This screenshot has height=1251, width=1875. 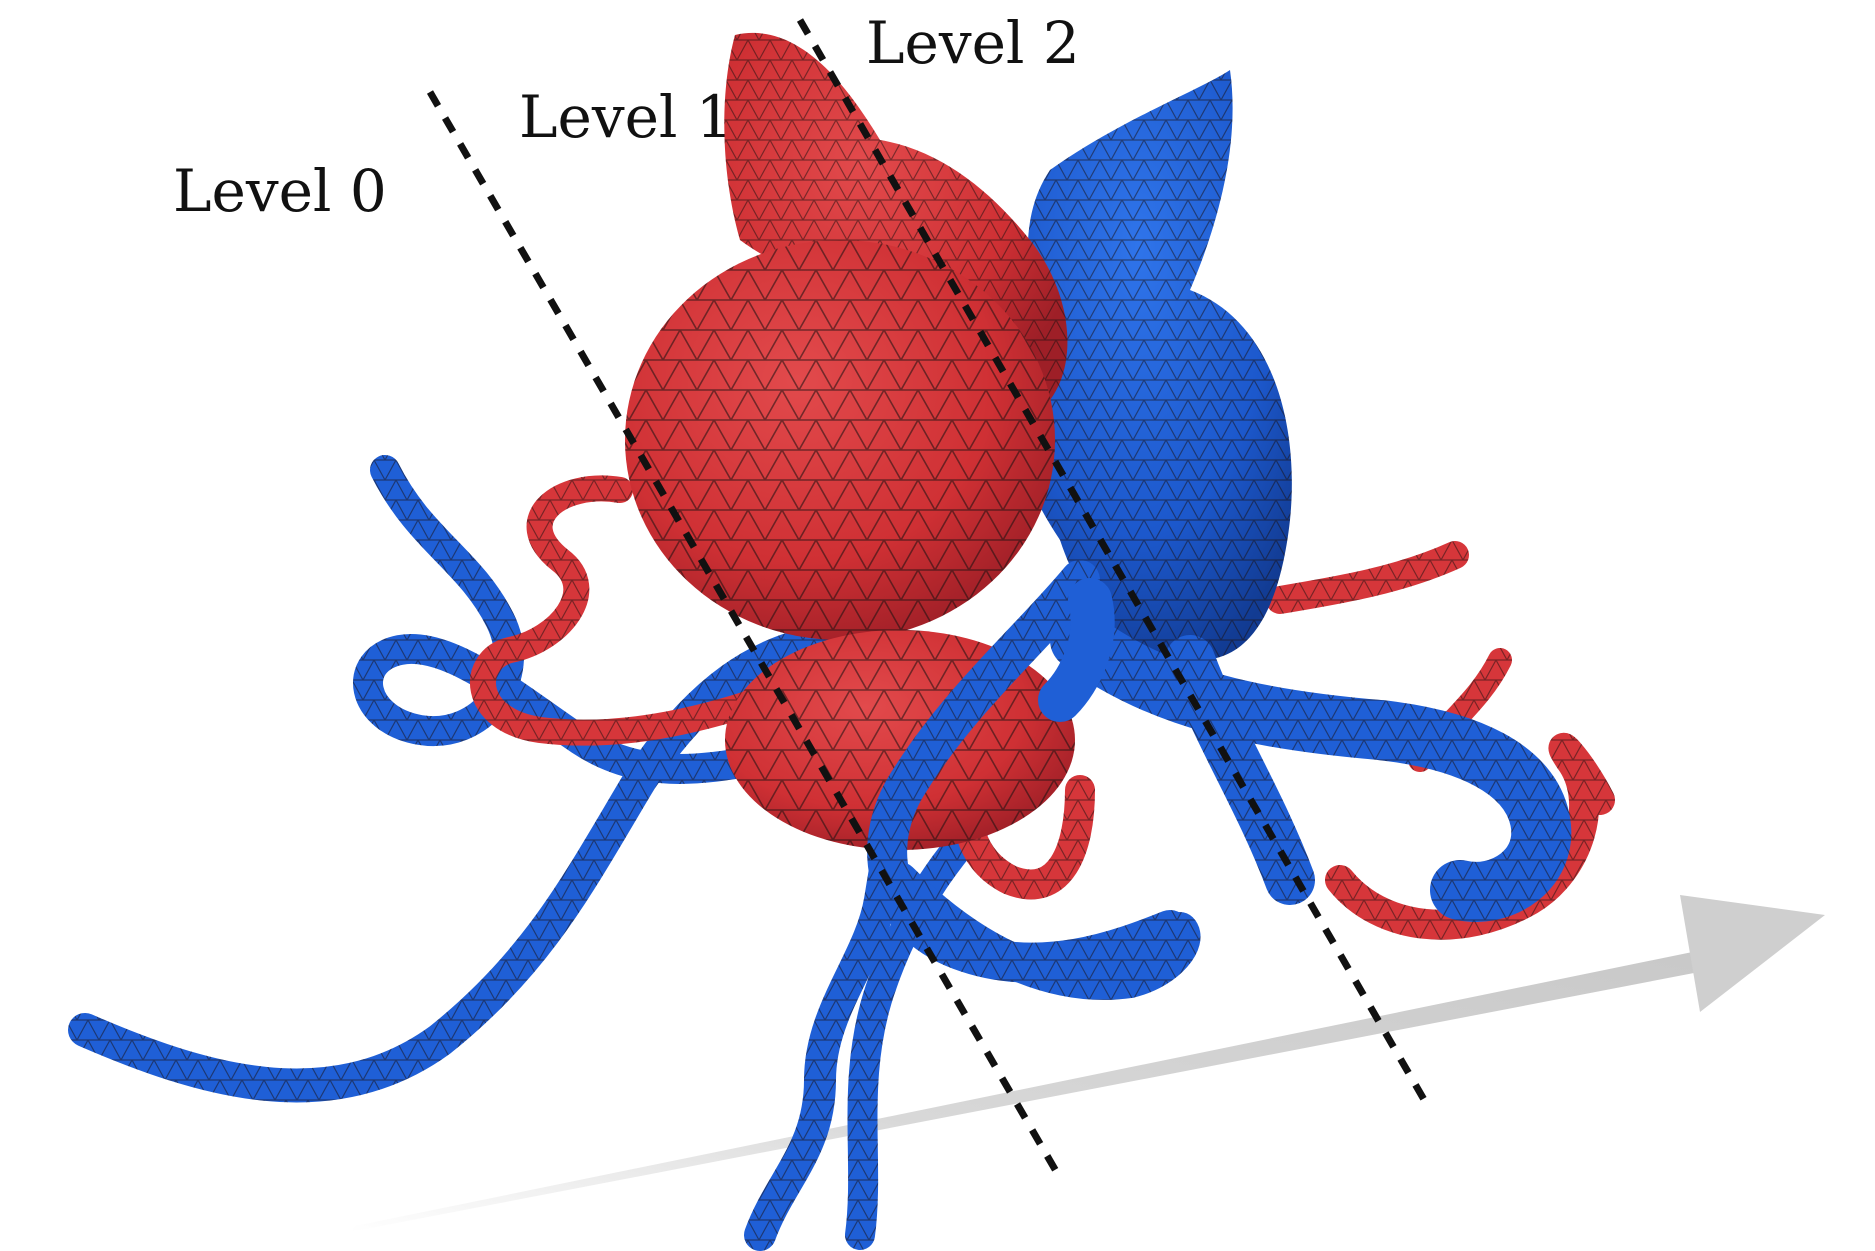 What do you see at coordinates (280, 191) in the screenshot?
I see `level-0-label: Level 0` at bounding box center [280, 191].